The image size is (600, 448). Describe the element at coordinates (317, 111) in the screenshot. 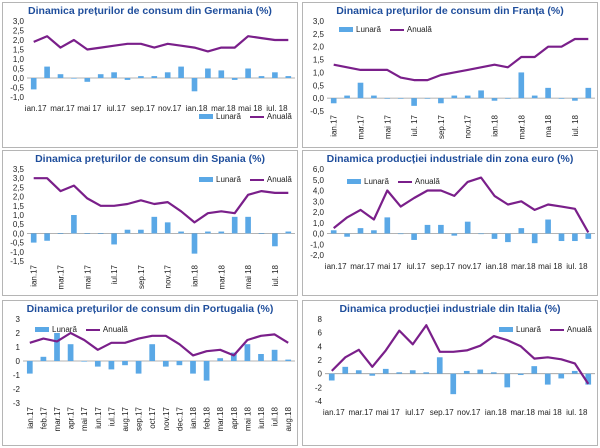

I see `y-tick-label: -0,5` at that location.